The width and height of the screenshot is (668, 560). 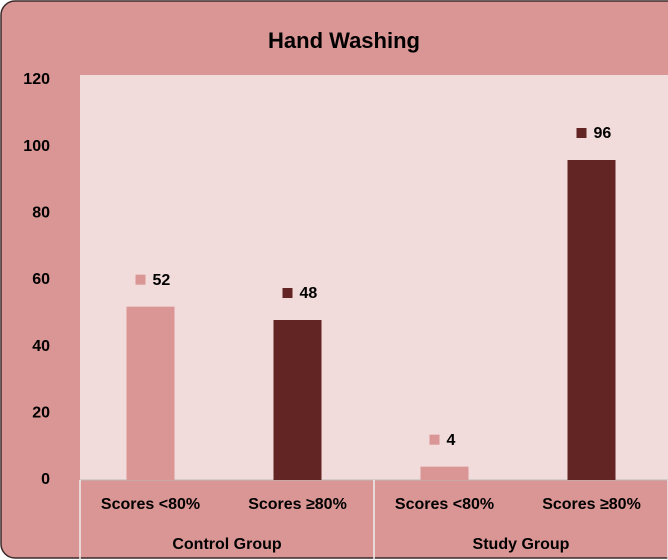 What do you see at coordinates (227, 544) in the screenshot?
I see `group-label: Control Group` at bounding box center [227, 544].